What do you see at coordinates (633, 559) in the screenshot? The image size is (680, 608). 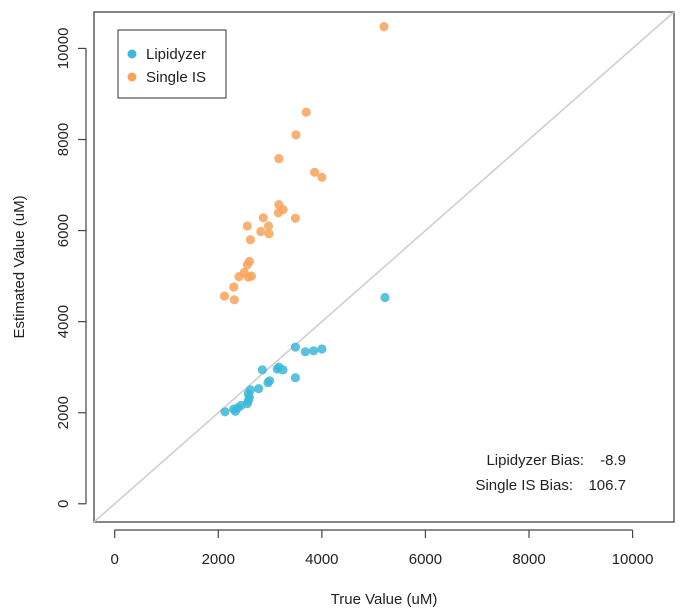 I see `x-tick-label: 10000` at bounding box center [633, 559].